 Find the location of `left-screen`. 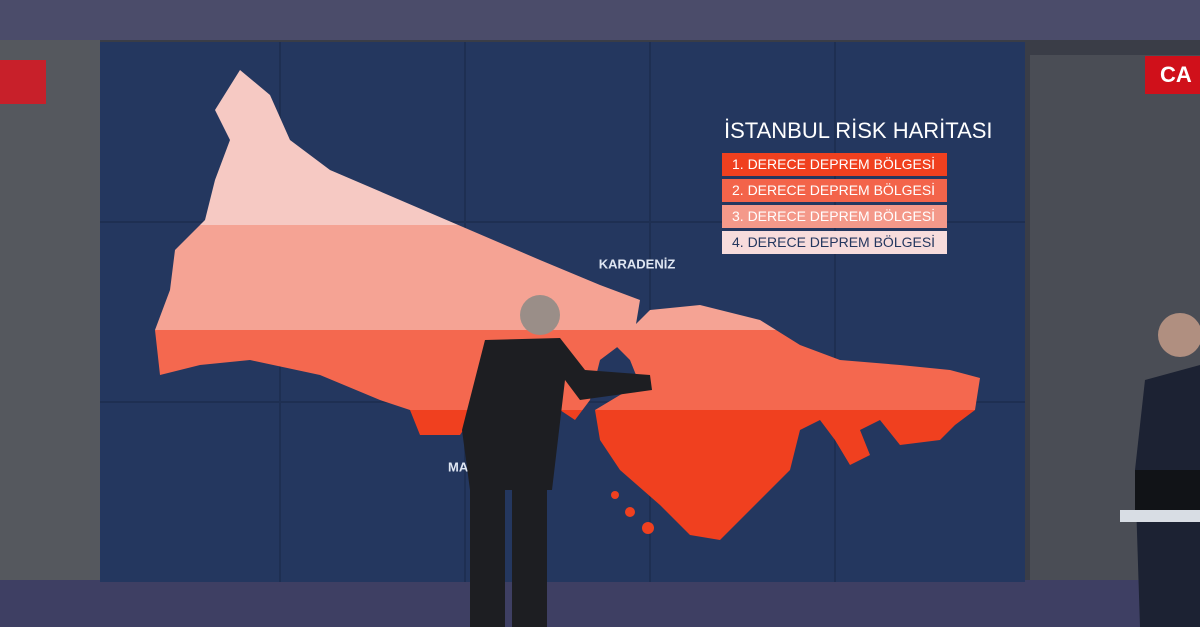

left-screen is located at coordinates (50, 310).